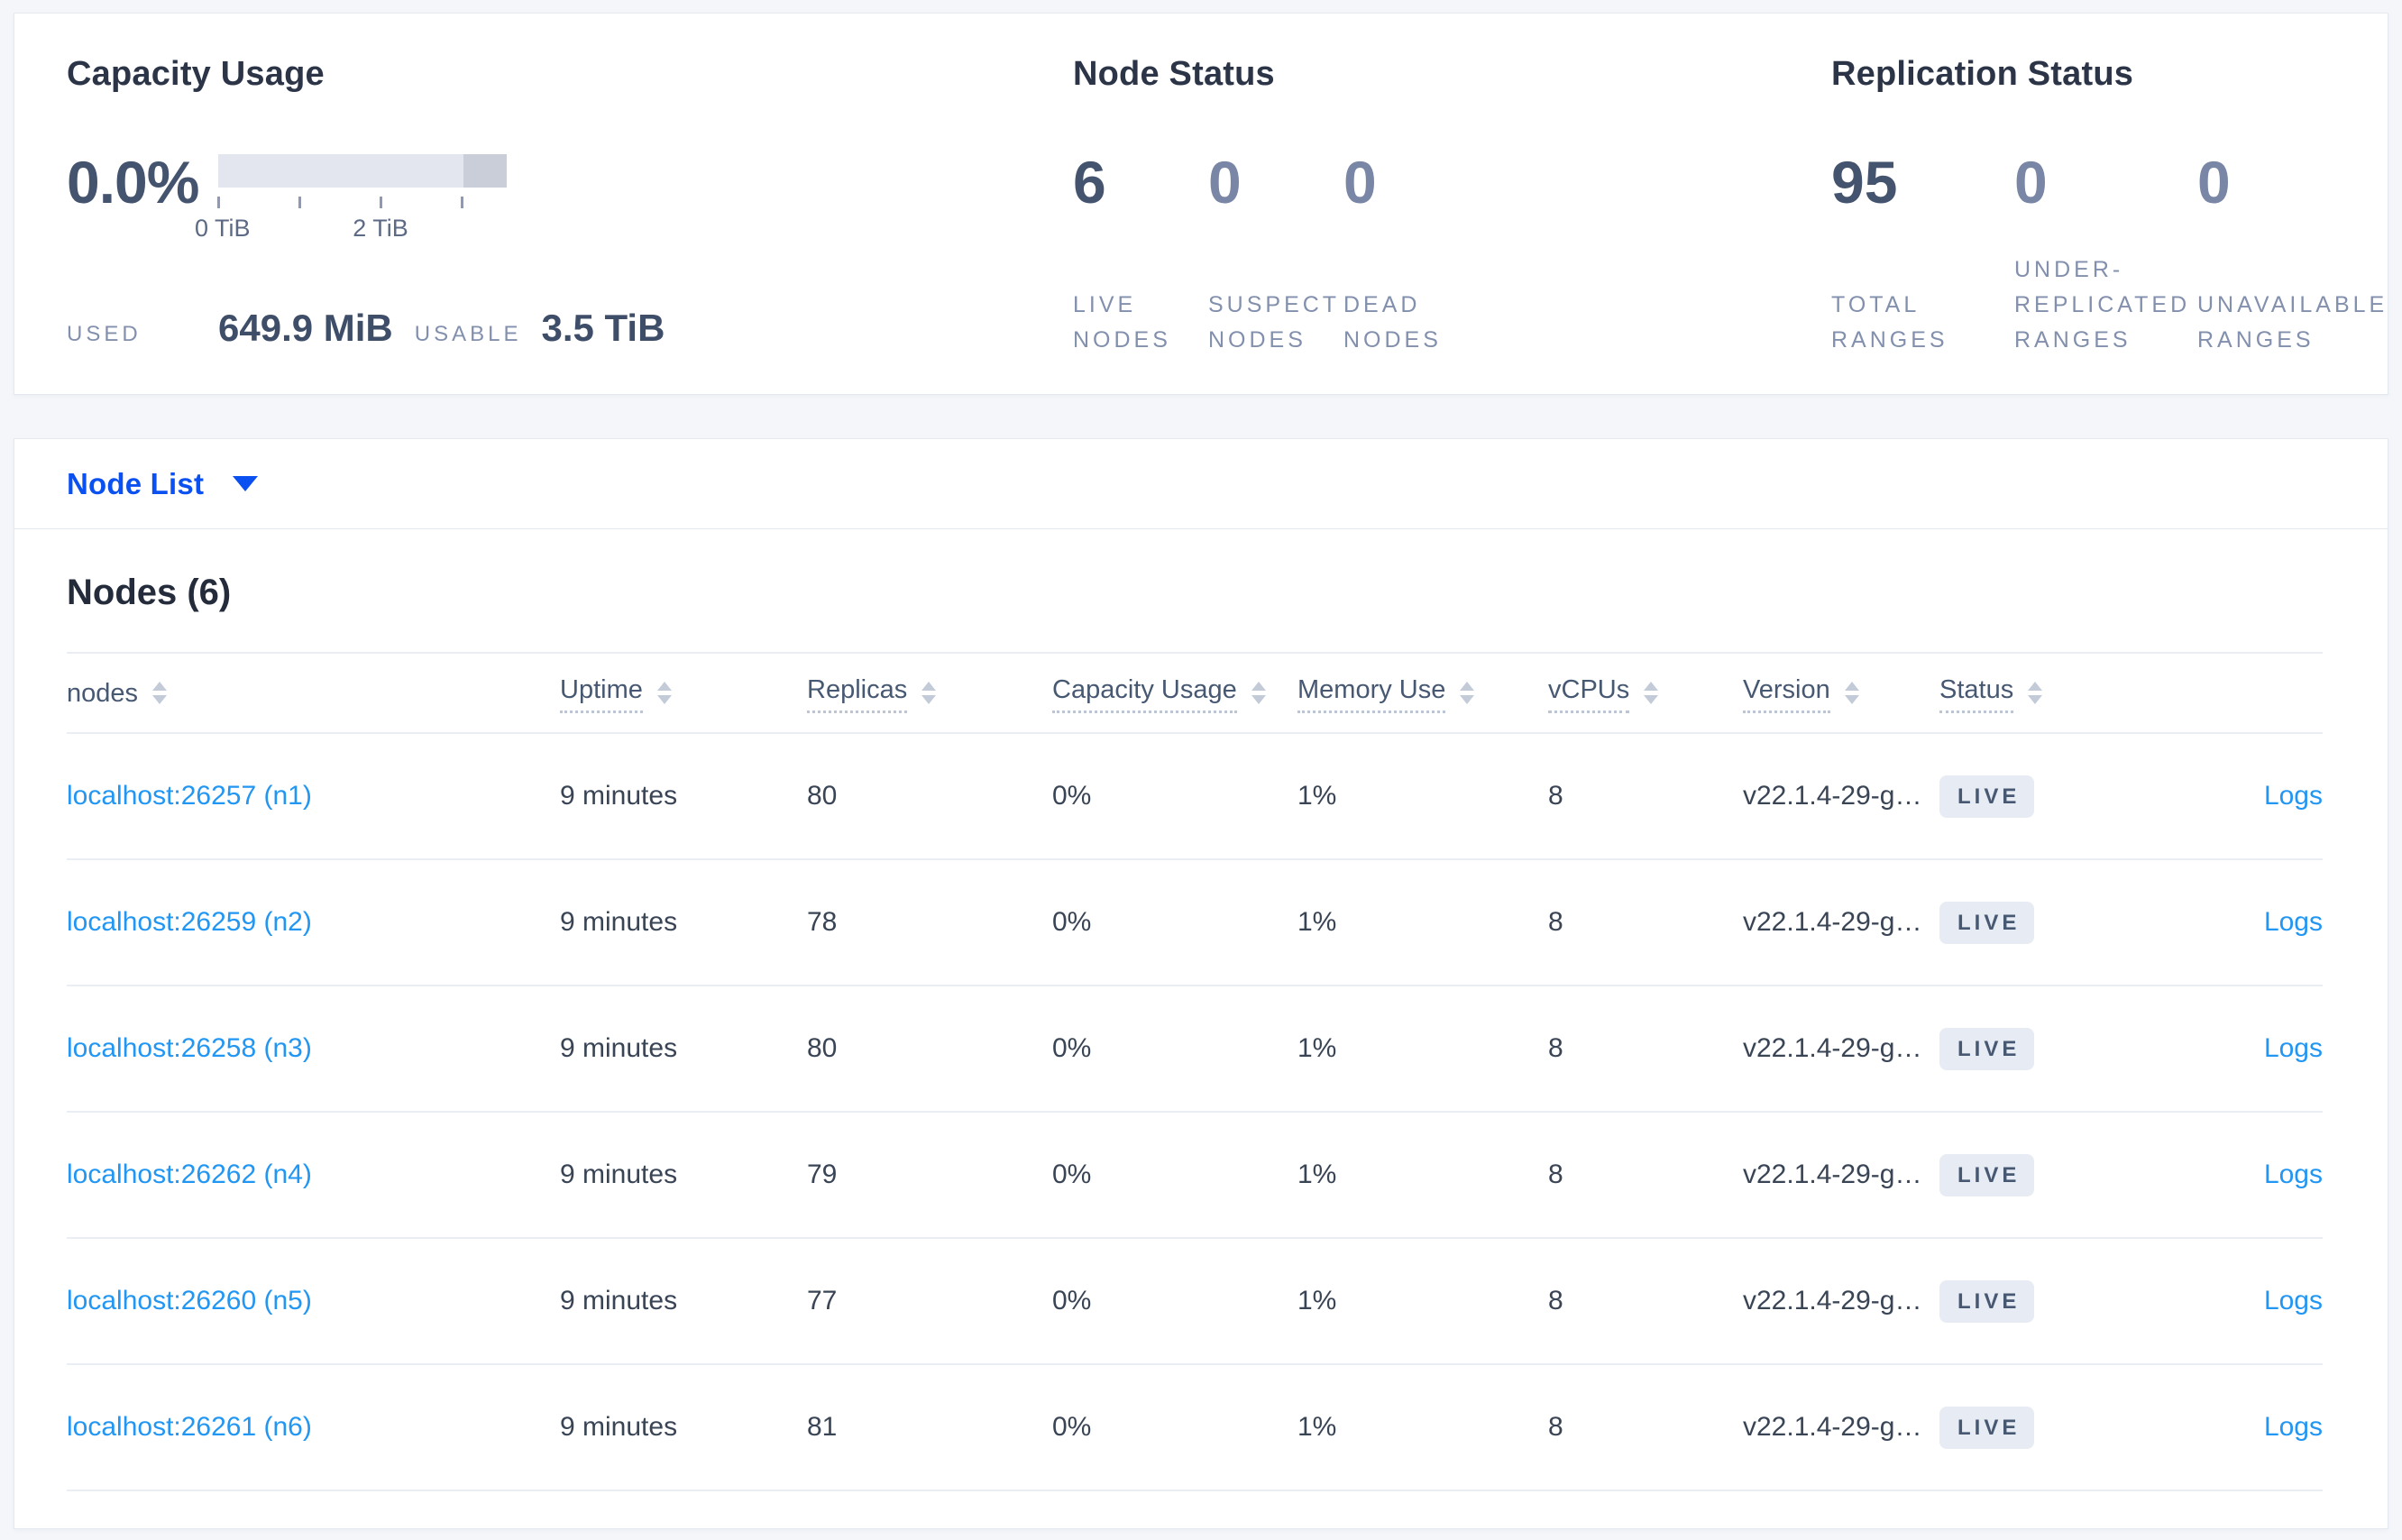  I want to click on capacity-bar-ticks, so click(362, 202).